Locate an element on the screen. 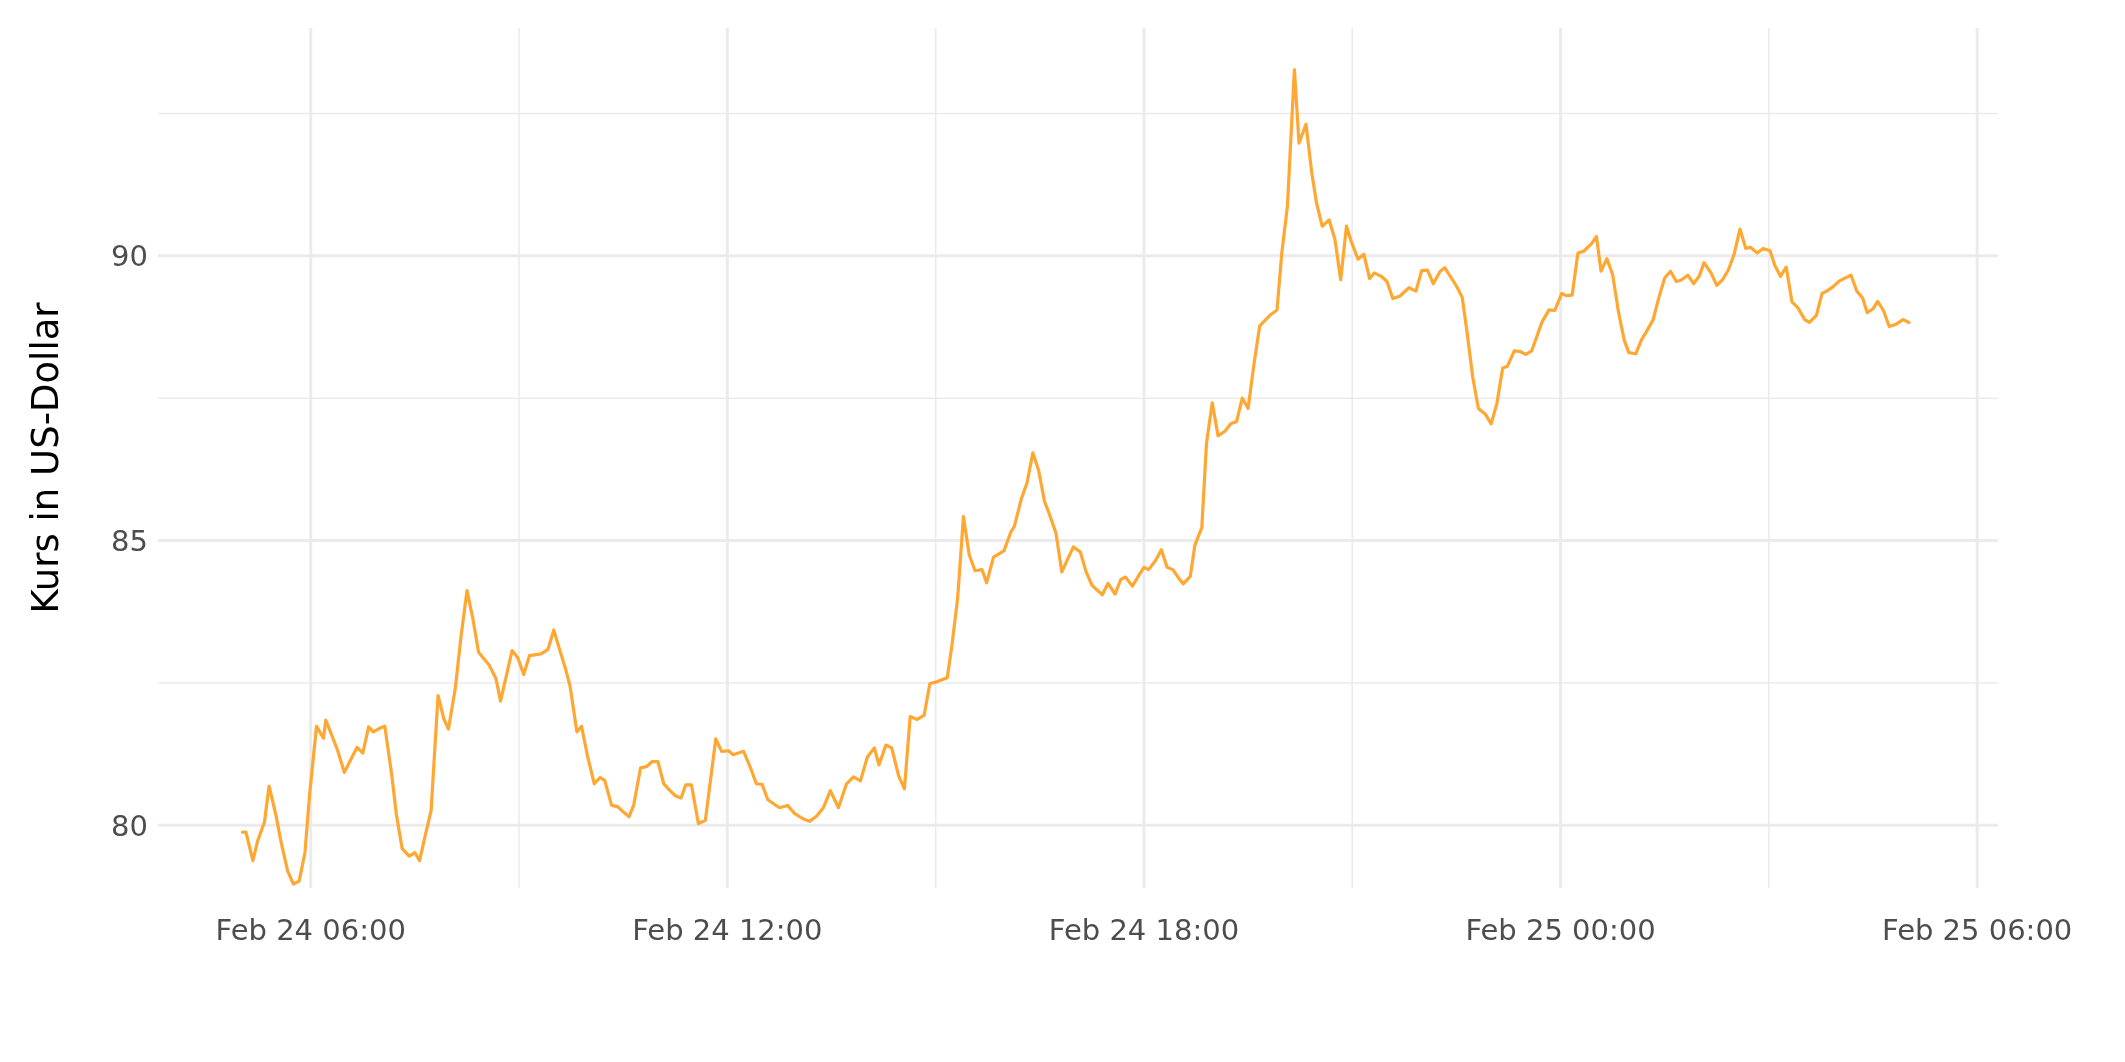 This screenshot has width=2125, height=1062. x-tick-label: Feb 24 06:00 is located at coordinates (310, 930).